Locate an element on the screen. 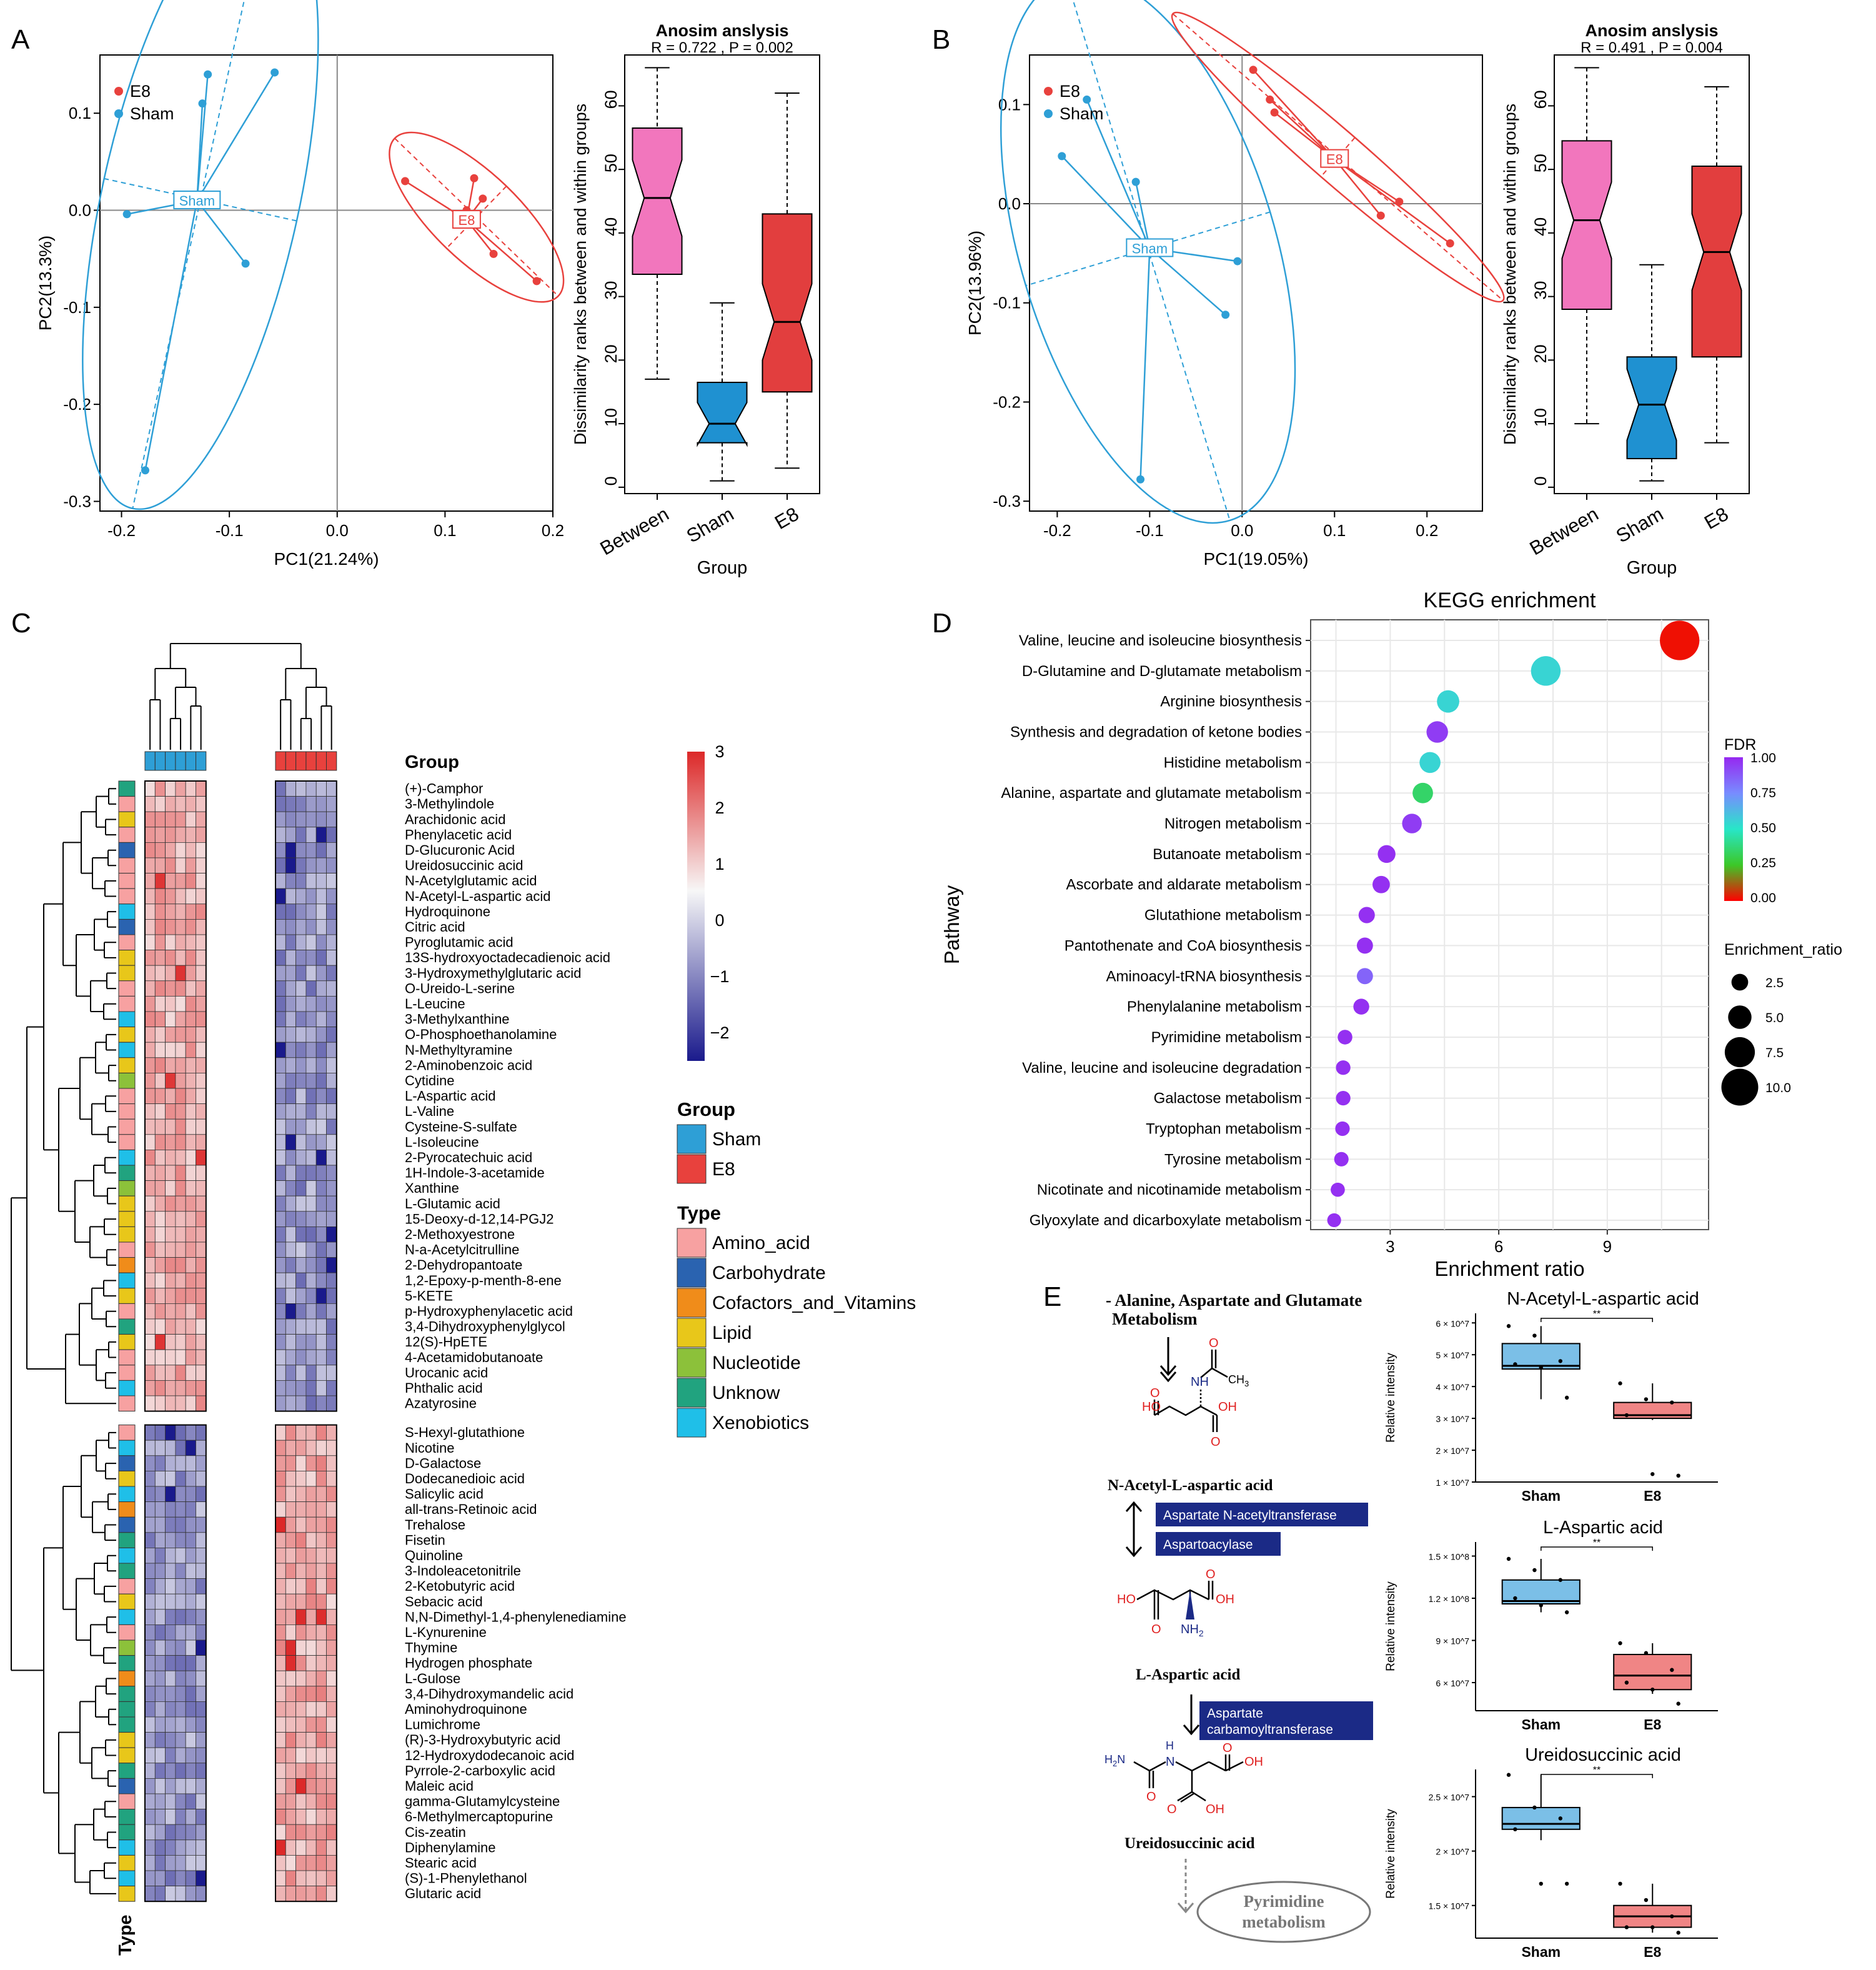 This screenshot has height=1970, width=1876. metabolite-label: Nicotine is located at coordinates (430, 1448).